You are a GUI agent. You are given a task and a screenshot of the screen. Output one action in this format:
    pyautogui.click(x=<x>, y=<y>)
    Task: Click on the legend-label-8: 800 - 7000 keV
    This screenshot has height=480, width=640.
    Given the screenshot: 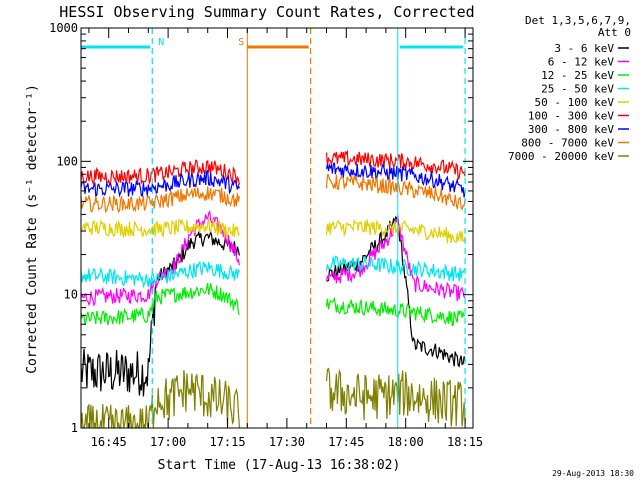 What is the action you would take?
    pyautogui.click(x=567, y=143)
    